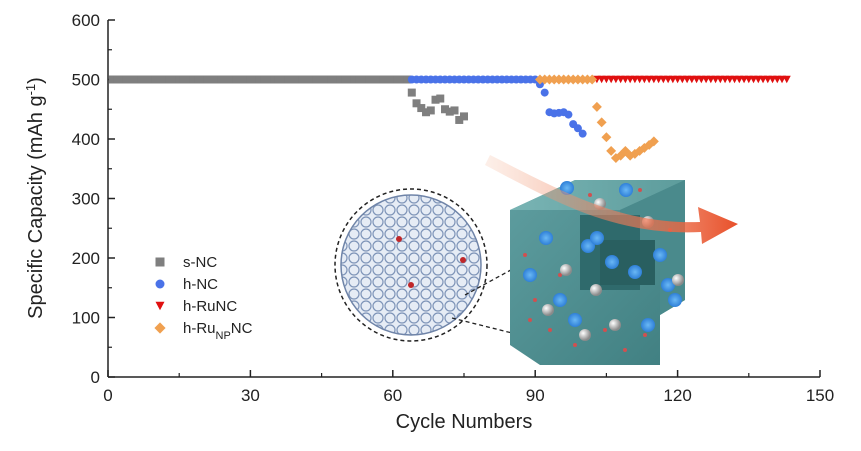  Describe the element at coordinates (200, 262) in the screenshot. I see `legend-label: s-NC` at that location.